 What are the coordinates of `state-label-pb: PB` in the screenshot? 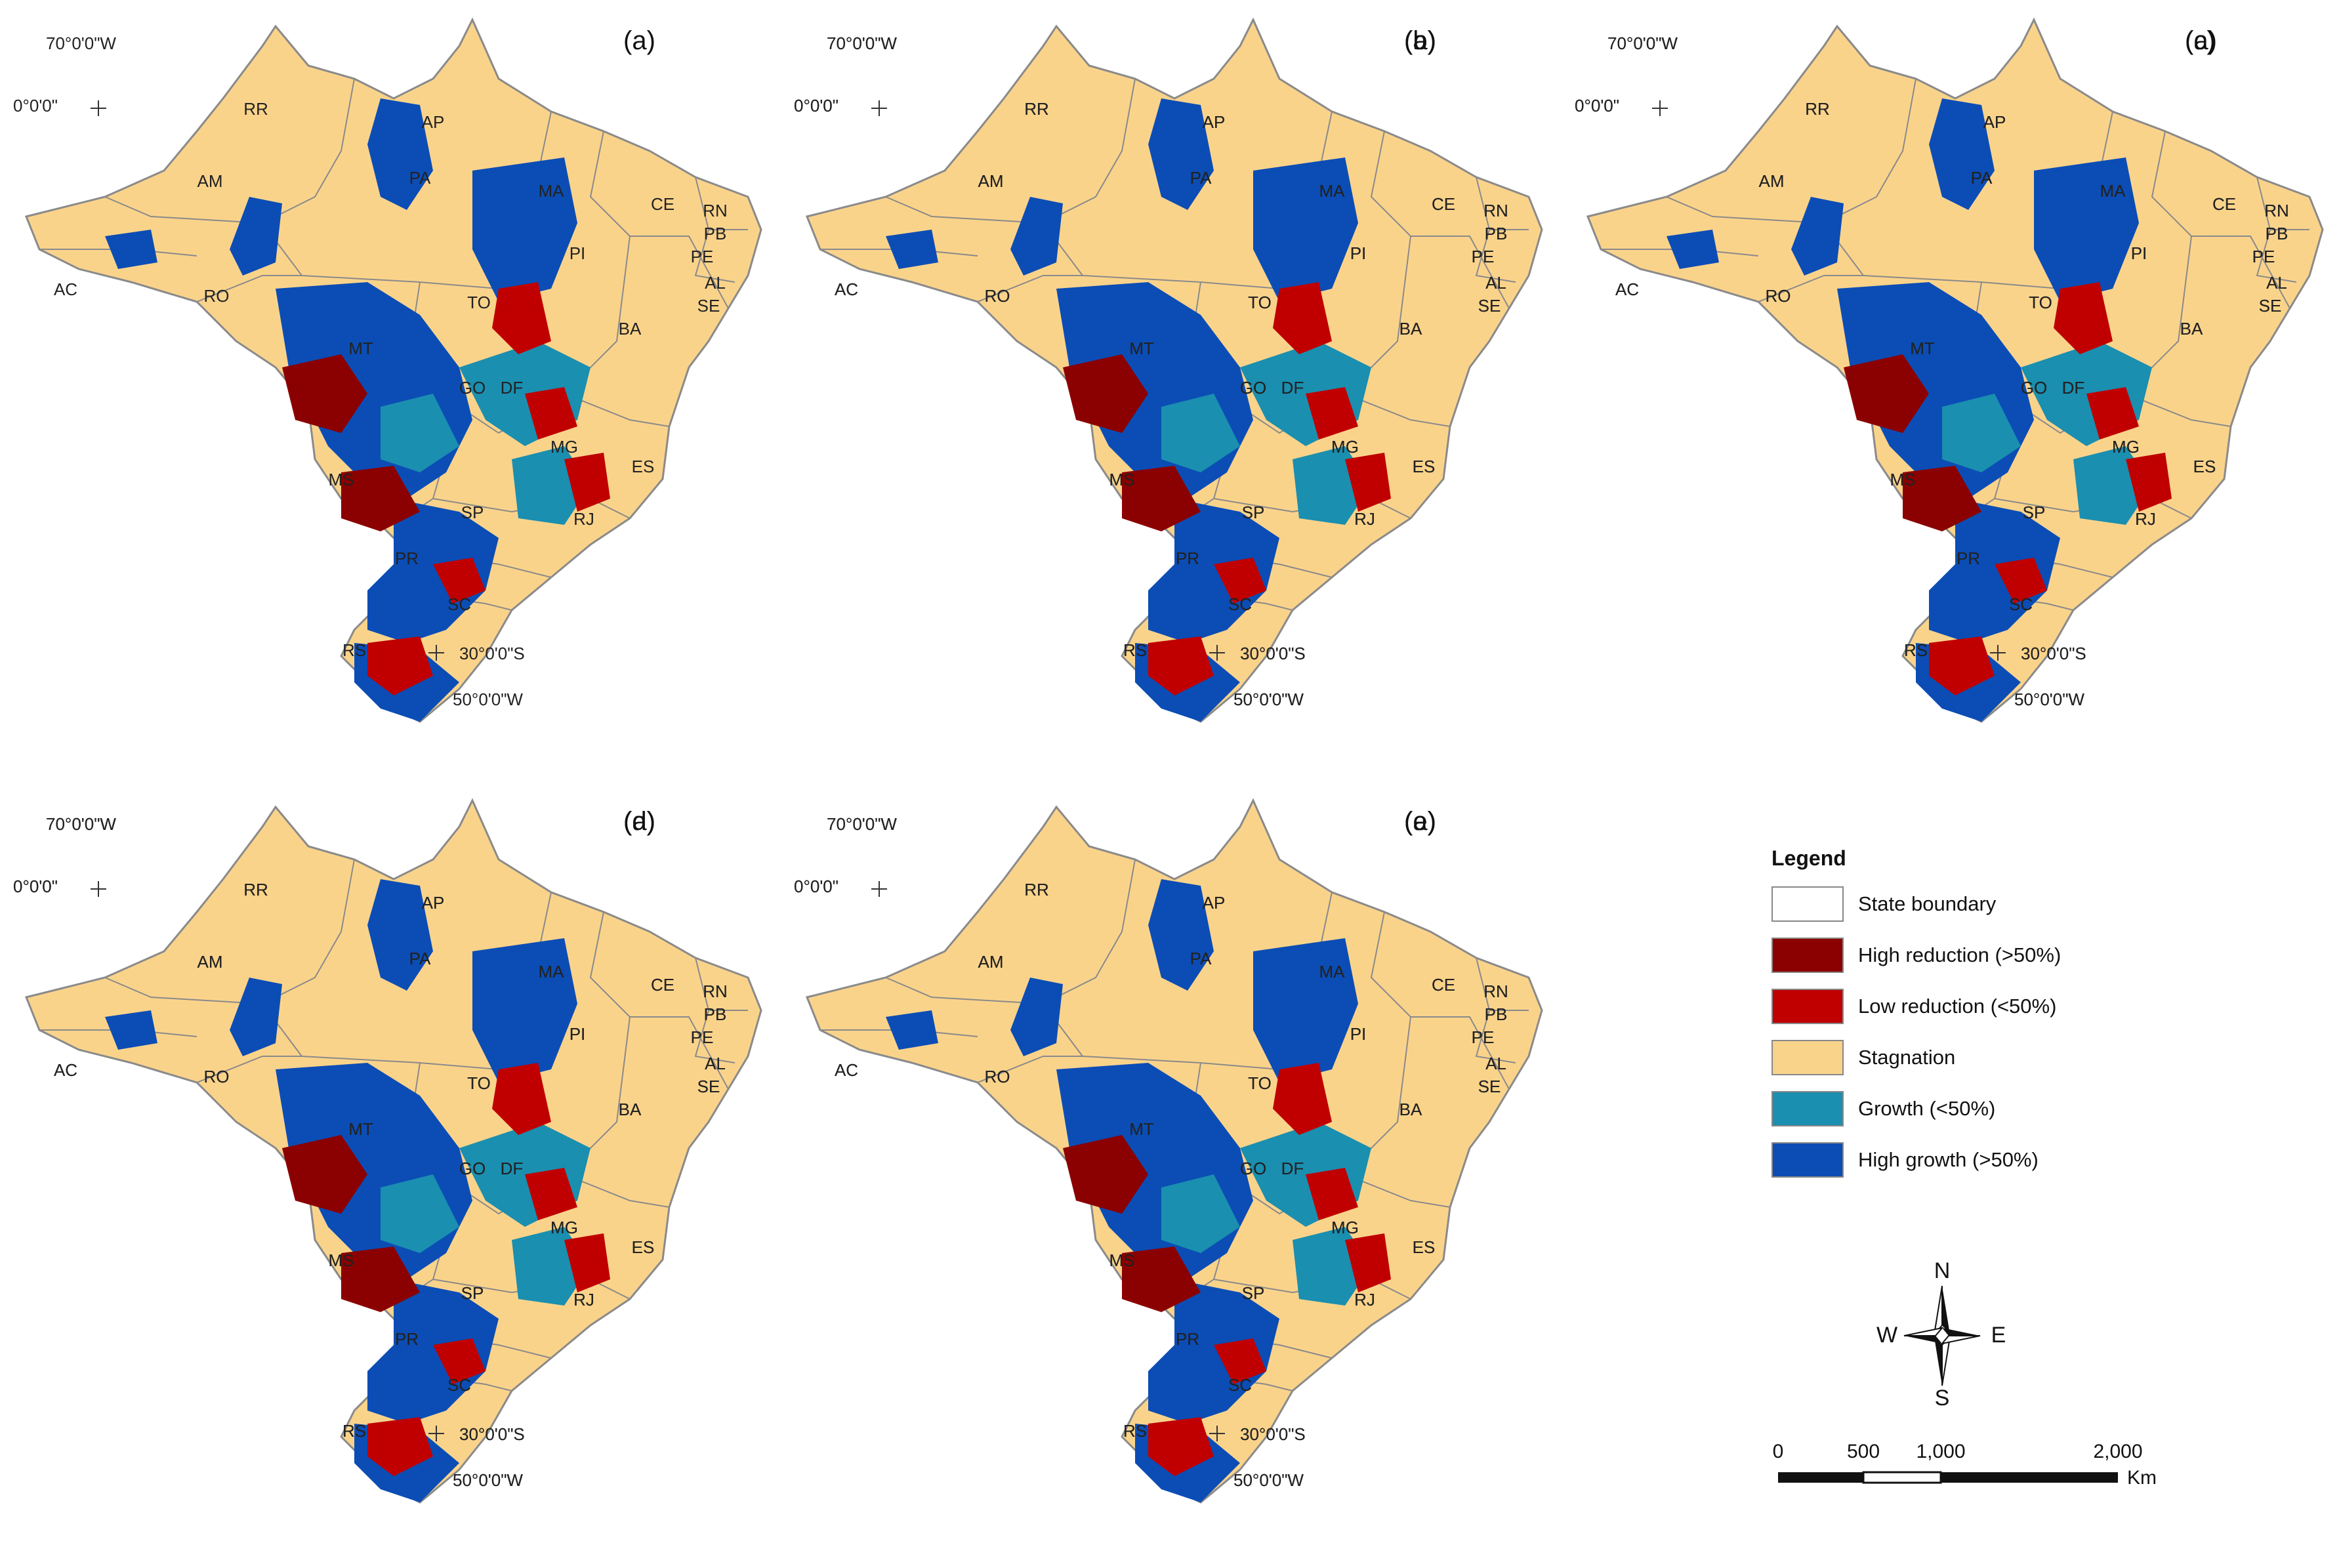 It's located at (2277, 233).